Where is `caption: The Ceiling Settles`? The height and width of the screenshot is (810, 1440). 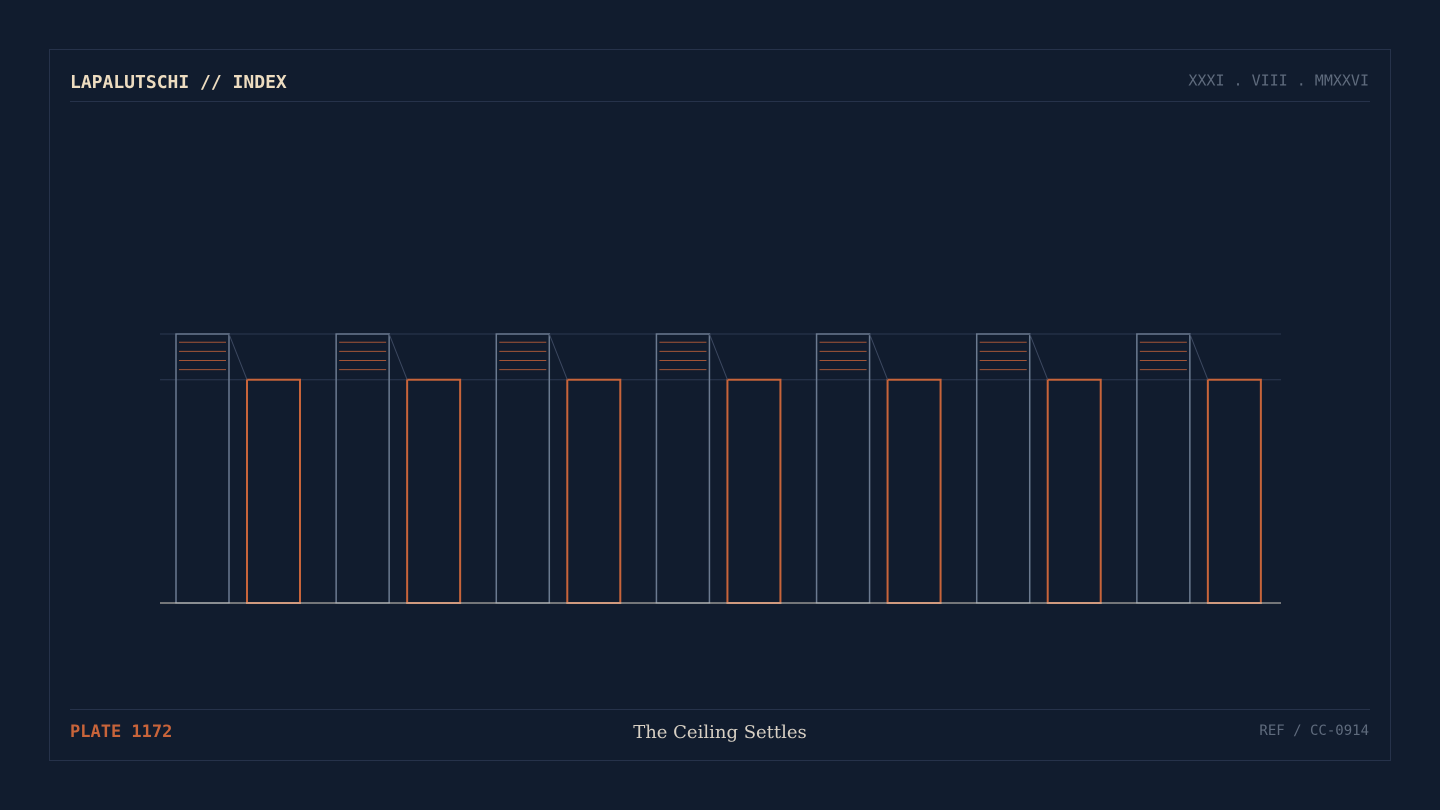
caption: The Ceiling Settles is located at coordinates (720, 732).